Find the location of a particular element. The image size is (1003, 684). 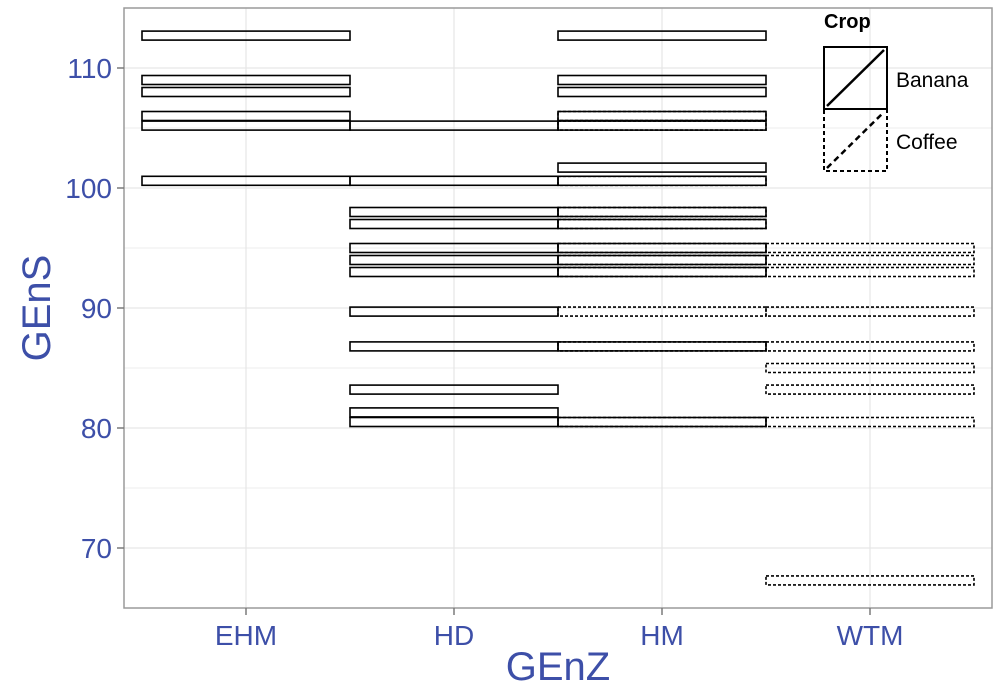

legend-key-coffee is located at coordinates (855, 140).